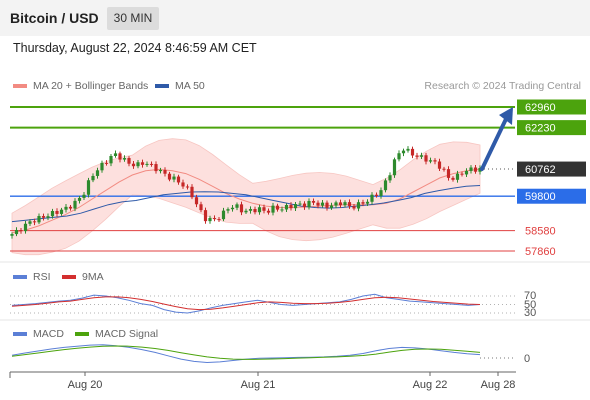 The image size is (590, 400). Describe the element at coordinates (80, 86) in the screenshot. I see `legend-ma20: MA 20 + Bollinger Bands` at that location.